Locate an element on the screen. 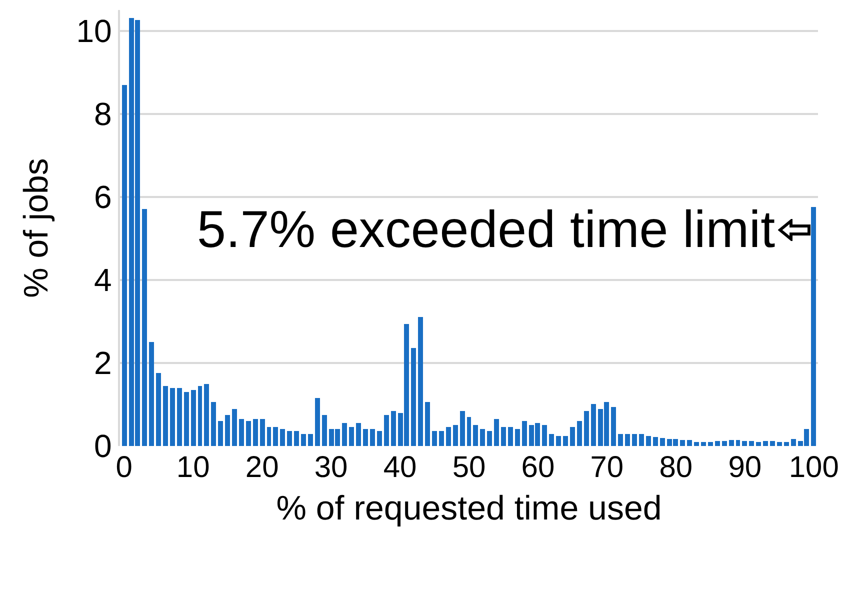 The width and height of the screenshot is (848, 606). x-tick-label: 30 is located at coordinates (331, 467).